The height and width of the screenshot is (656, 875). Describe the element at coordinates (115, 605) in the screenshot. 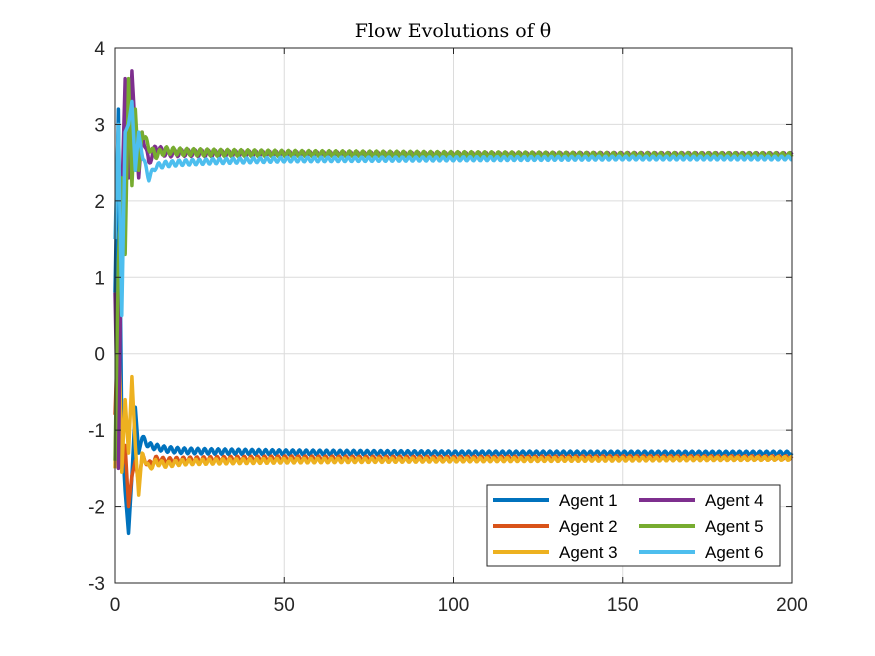

I see `x-tick-label: 0` at that location.